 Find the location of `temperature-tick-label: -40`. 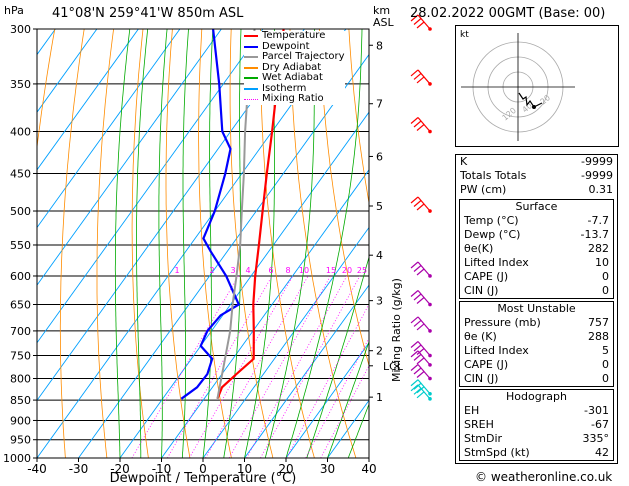

temperature-tick-label: -40 is located at coordinates (37, 469).